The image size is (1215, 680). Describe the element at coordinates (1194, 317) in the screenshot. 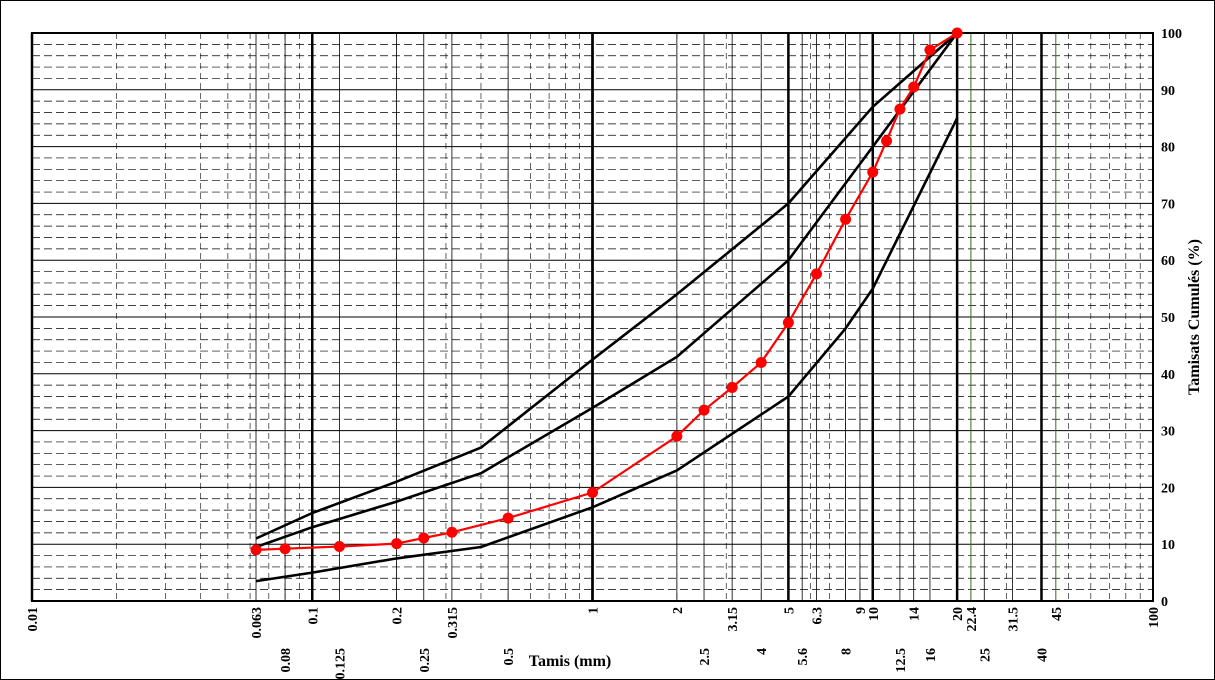

I see `y-axis-title: Tamisats Cumulés (%)` at that location.